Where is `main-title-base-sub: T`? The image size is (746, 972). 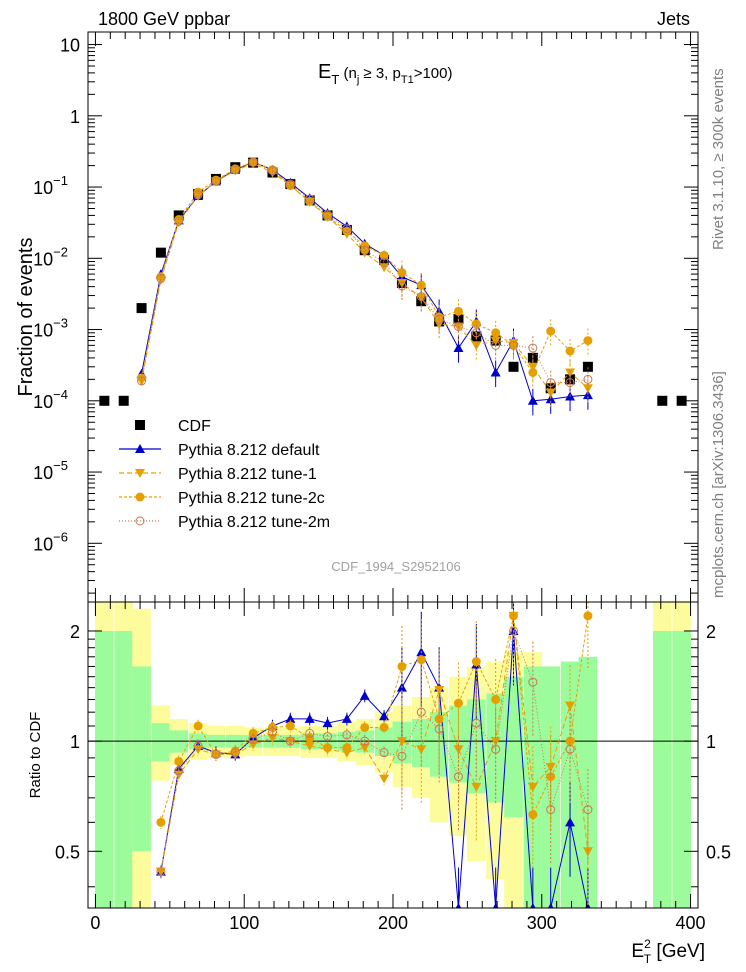
main-title-base-sub: T is located at coordinates (335, 79).